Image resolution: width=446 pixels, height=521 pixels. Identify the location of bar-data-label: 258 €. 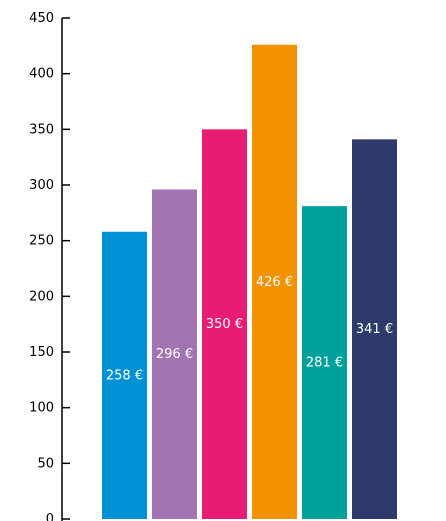
(124, 375).